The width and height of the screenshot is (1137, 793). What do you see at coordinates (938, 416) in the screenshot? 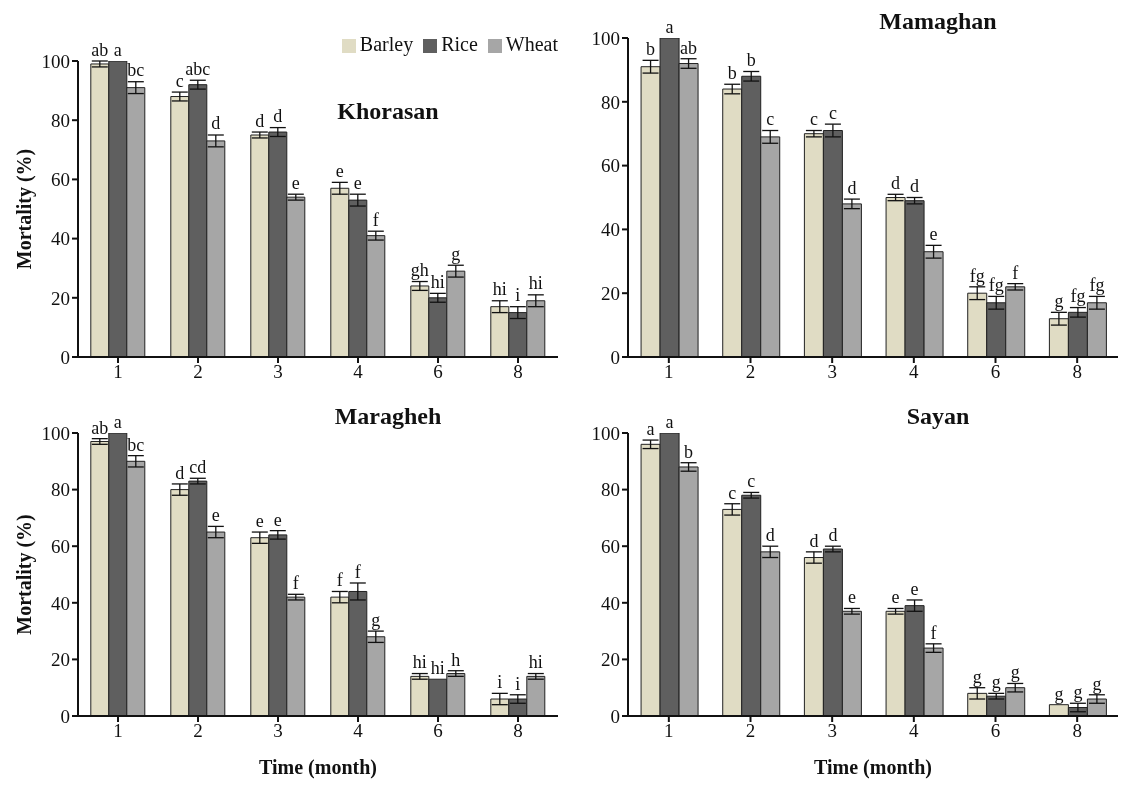
I see `chart-title: Sayan` at bounding box center [938, 416].